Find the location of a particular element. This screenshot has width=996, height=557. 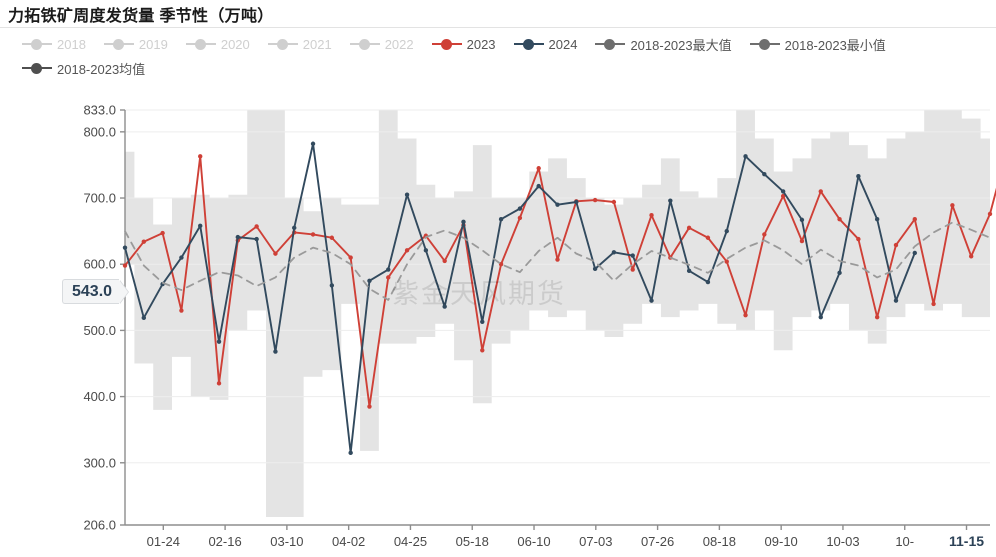

y-tick-label: 800.0 is located at coordinates (99, 131).